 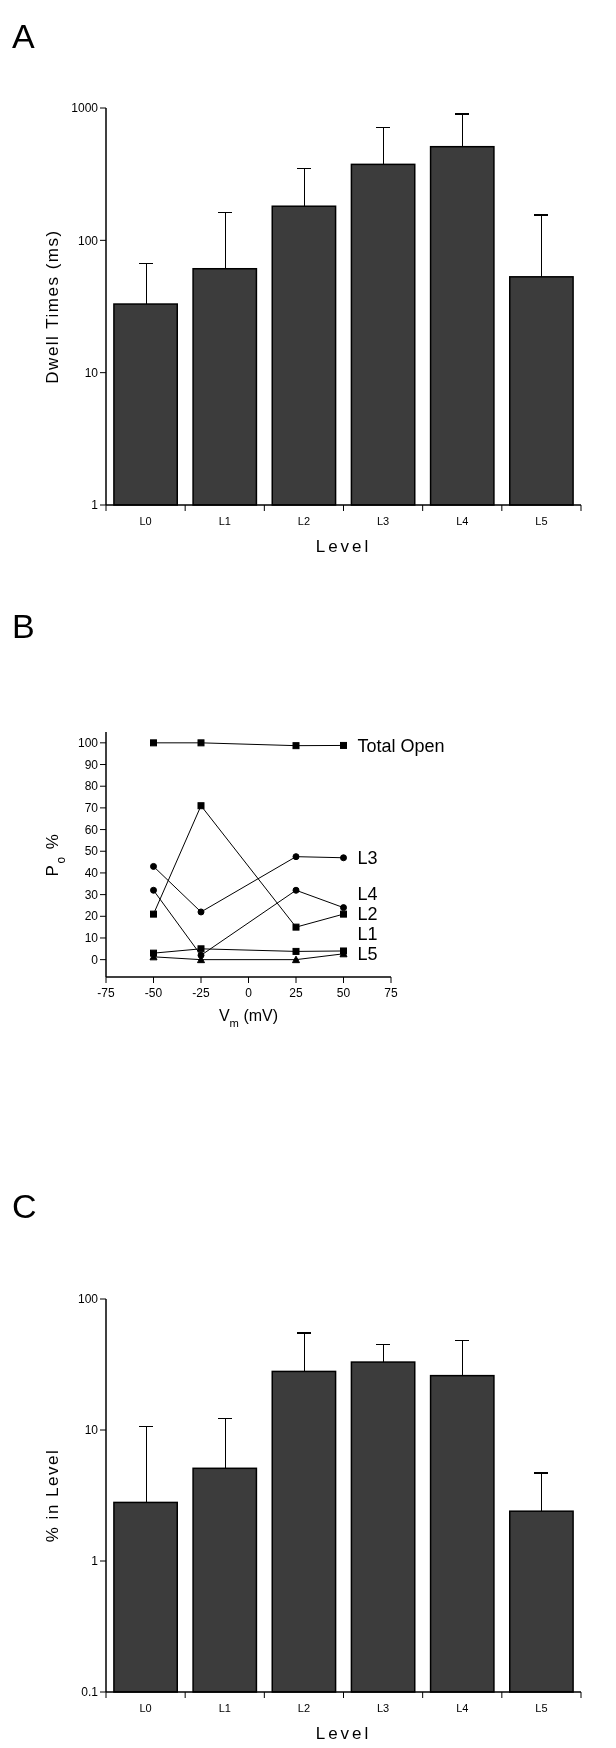 I want to click on x-tick-label: -25, so click(x=201, y=993).